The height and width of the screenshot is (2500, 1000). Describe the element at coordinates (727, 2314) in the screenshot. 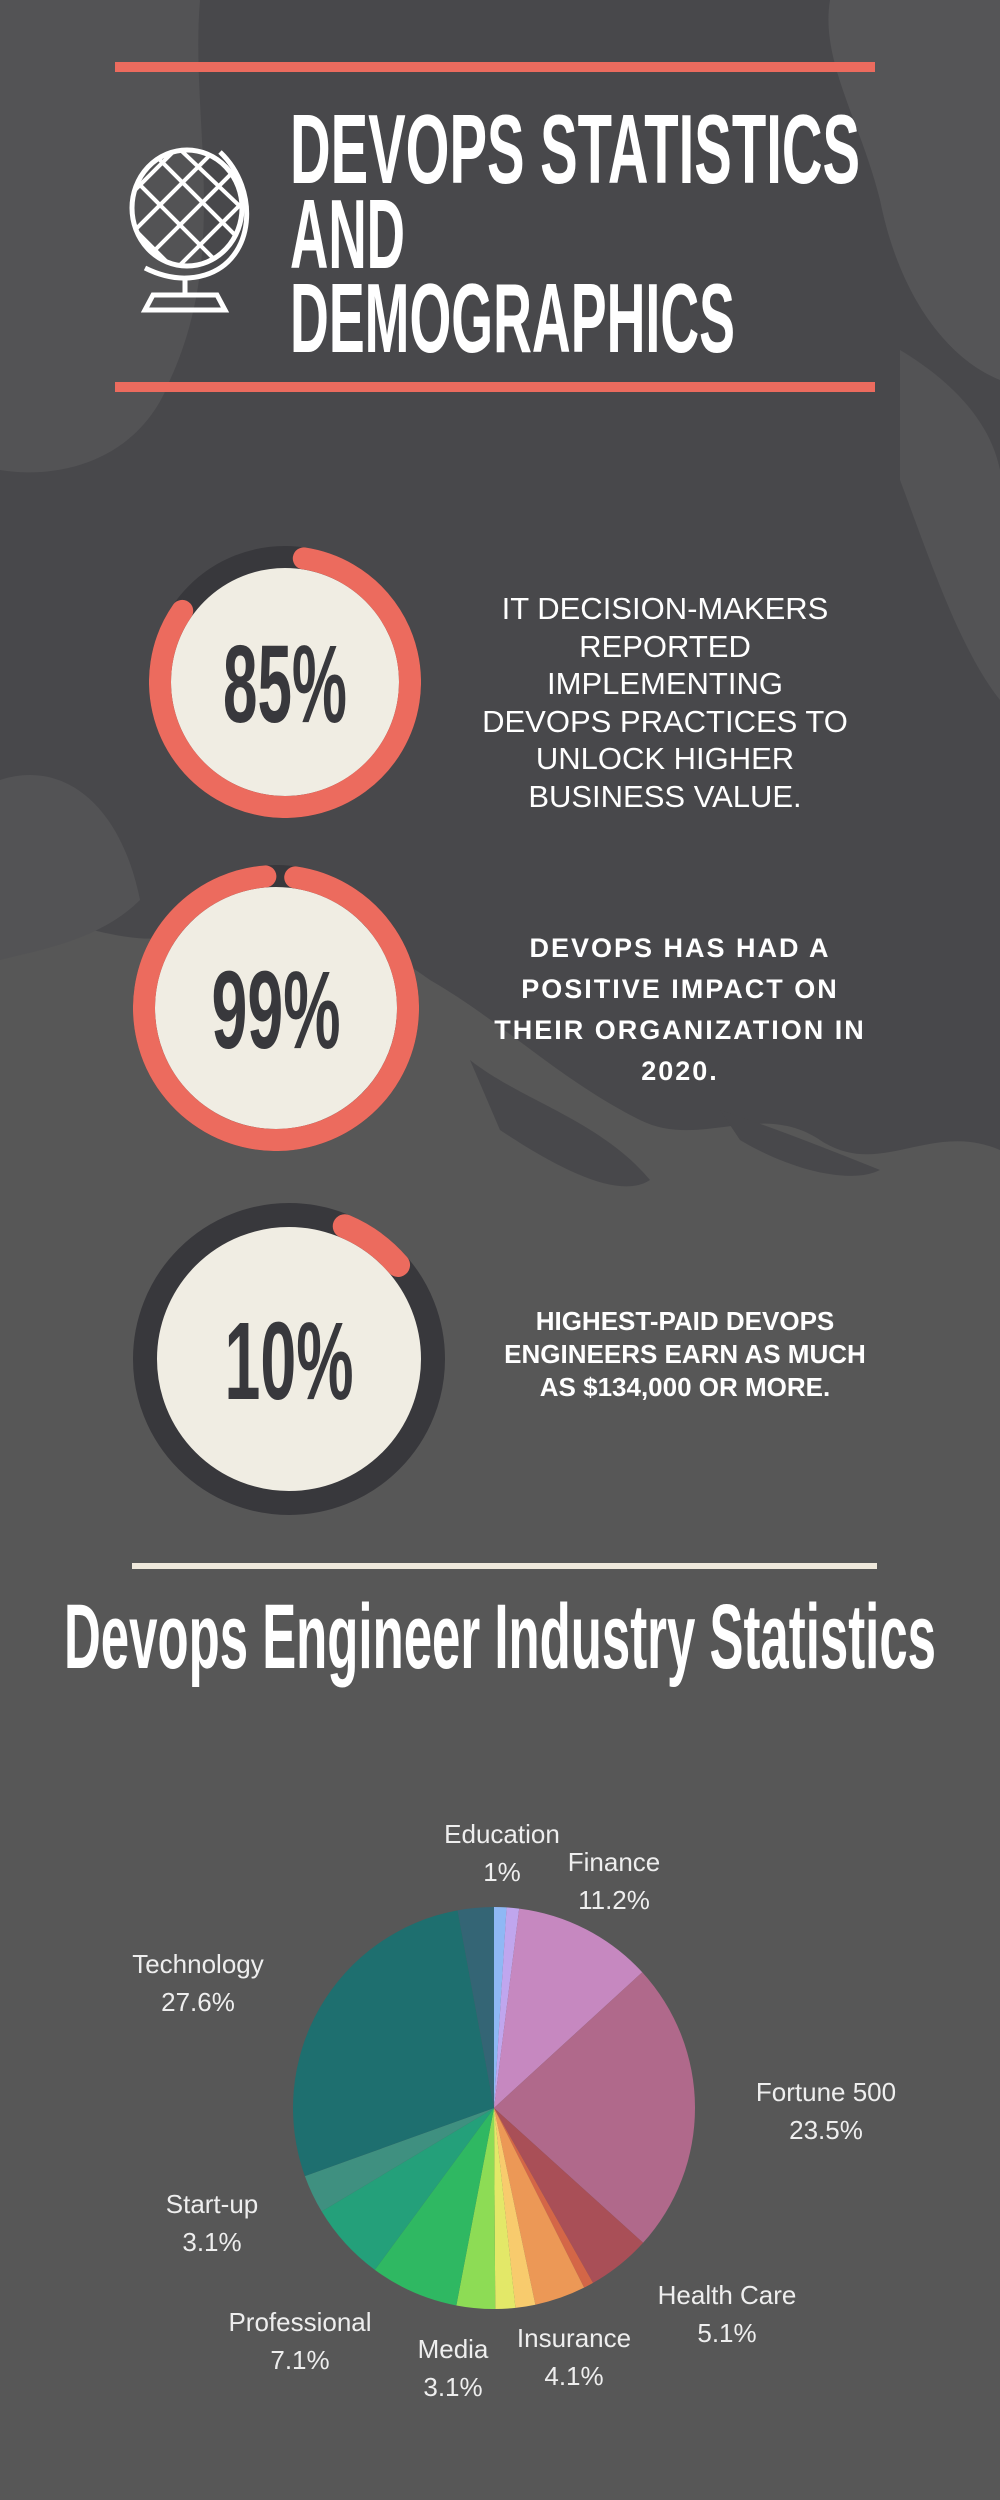

I see `pie-label: Health Care 5.1%` at that location.